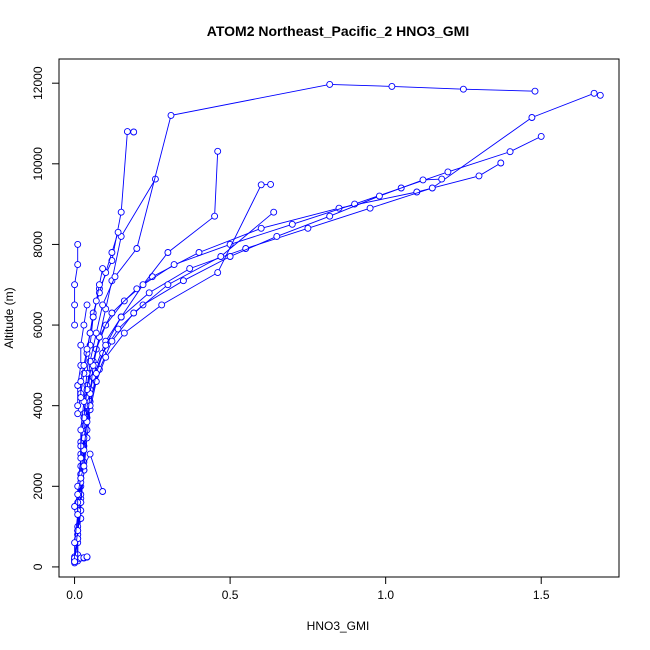  I want to click on y-tick-label: 10000, so click(38, 164).